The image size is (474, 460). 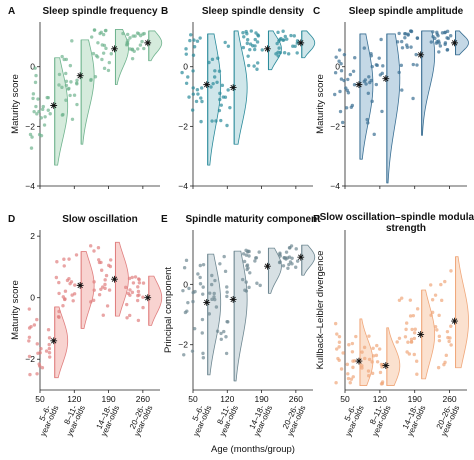 What do you see at coordinates (253, 449) in the screenshot?
I see `x-axis-label: Age (months/group)` at bounding box center [253, 449].